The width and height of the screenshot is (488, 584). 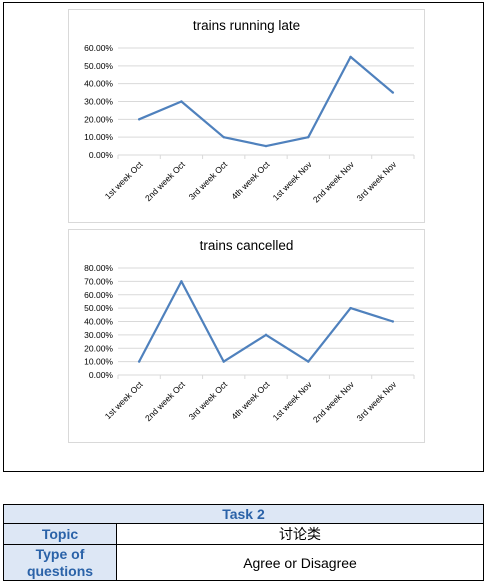 What do you see at coordinates (98, 137) in the screenshot?
I see `chart-1-y-tick-label: 10.00%` at bounding box center [98, 137].